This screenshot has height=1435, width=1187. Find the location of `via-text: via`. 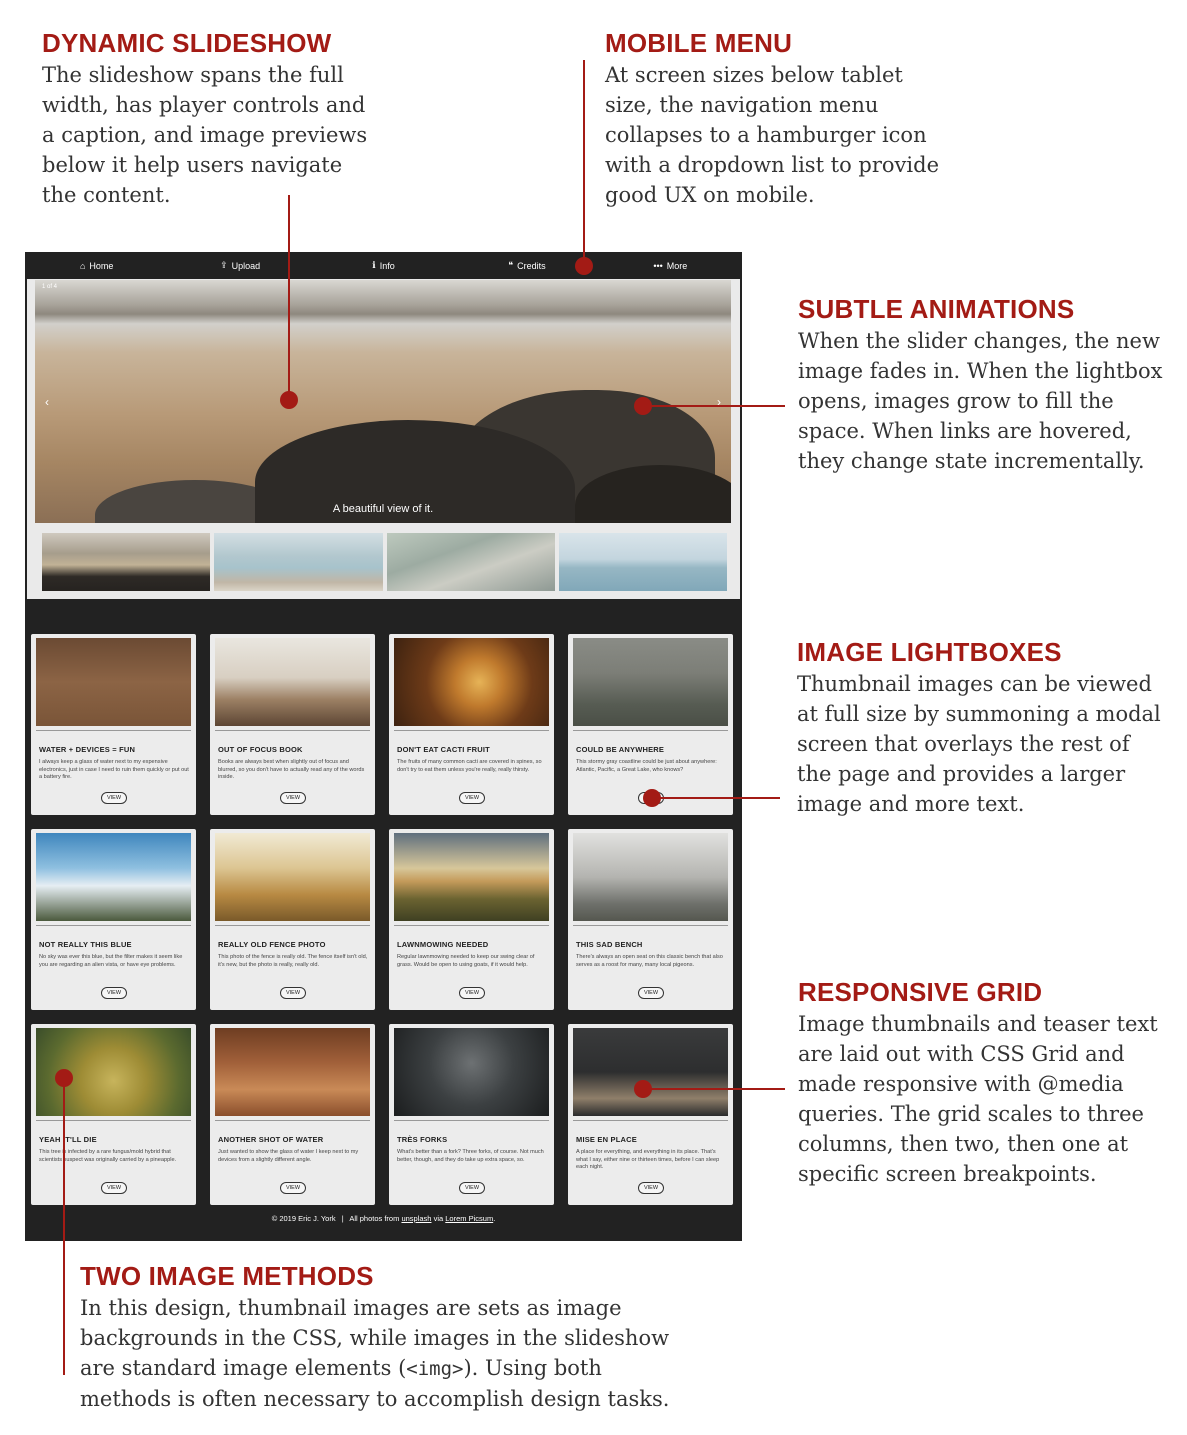

via-text: via is located at coordinates (438, 1218).